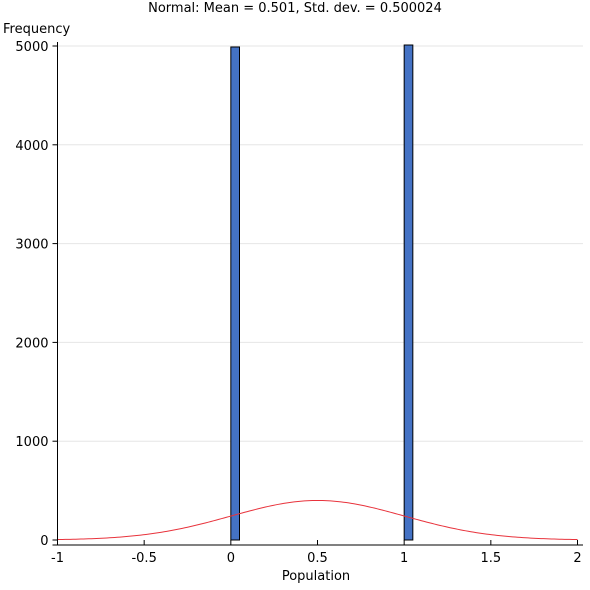 This screenshot has height=590, width=590. I want to click on normal-curve, so click(317, 520).